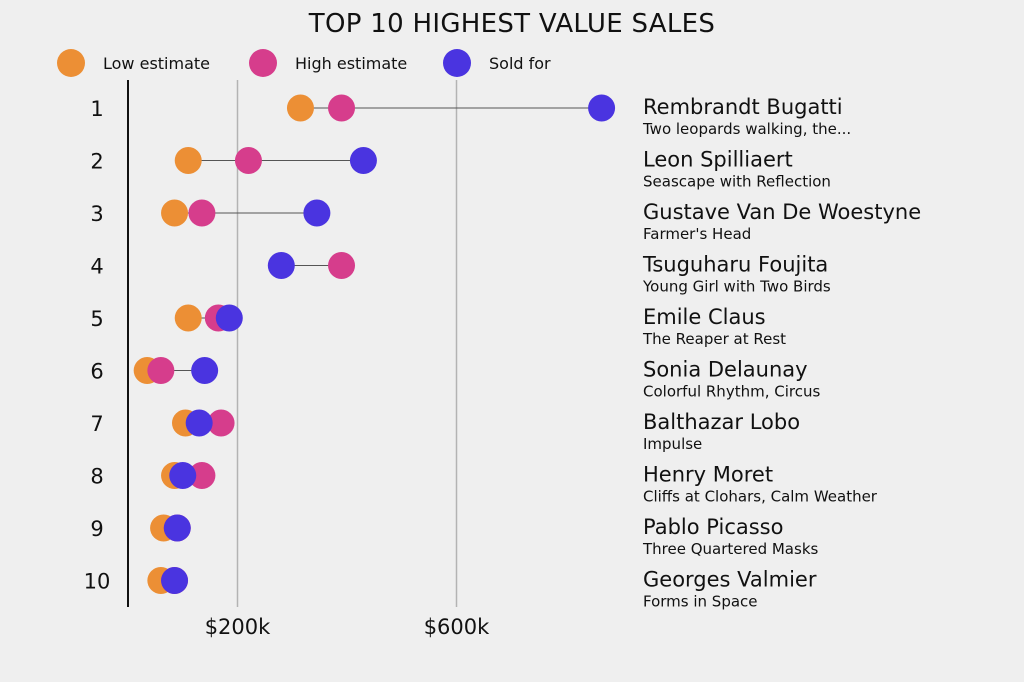 The height and width of the screenshot is (682, 1024). I want to click on legend-label-sold-for: Sold for, so click(520, 63).